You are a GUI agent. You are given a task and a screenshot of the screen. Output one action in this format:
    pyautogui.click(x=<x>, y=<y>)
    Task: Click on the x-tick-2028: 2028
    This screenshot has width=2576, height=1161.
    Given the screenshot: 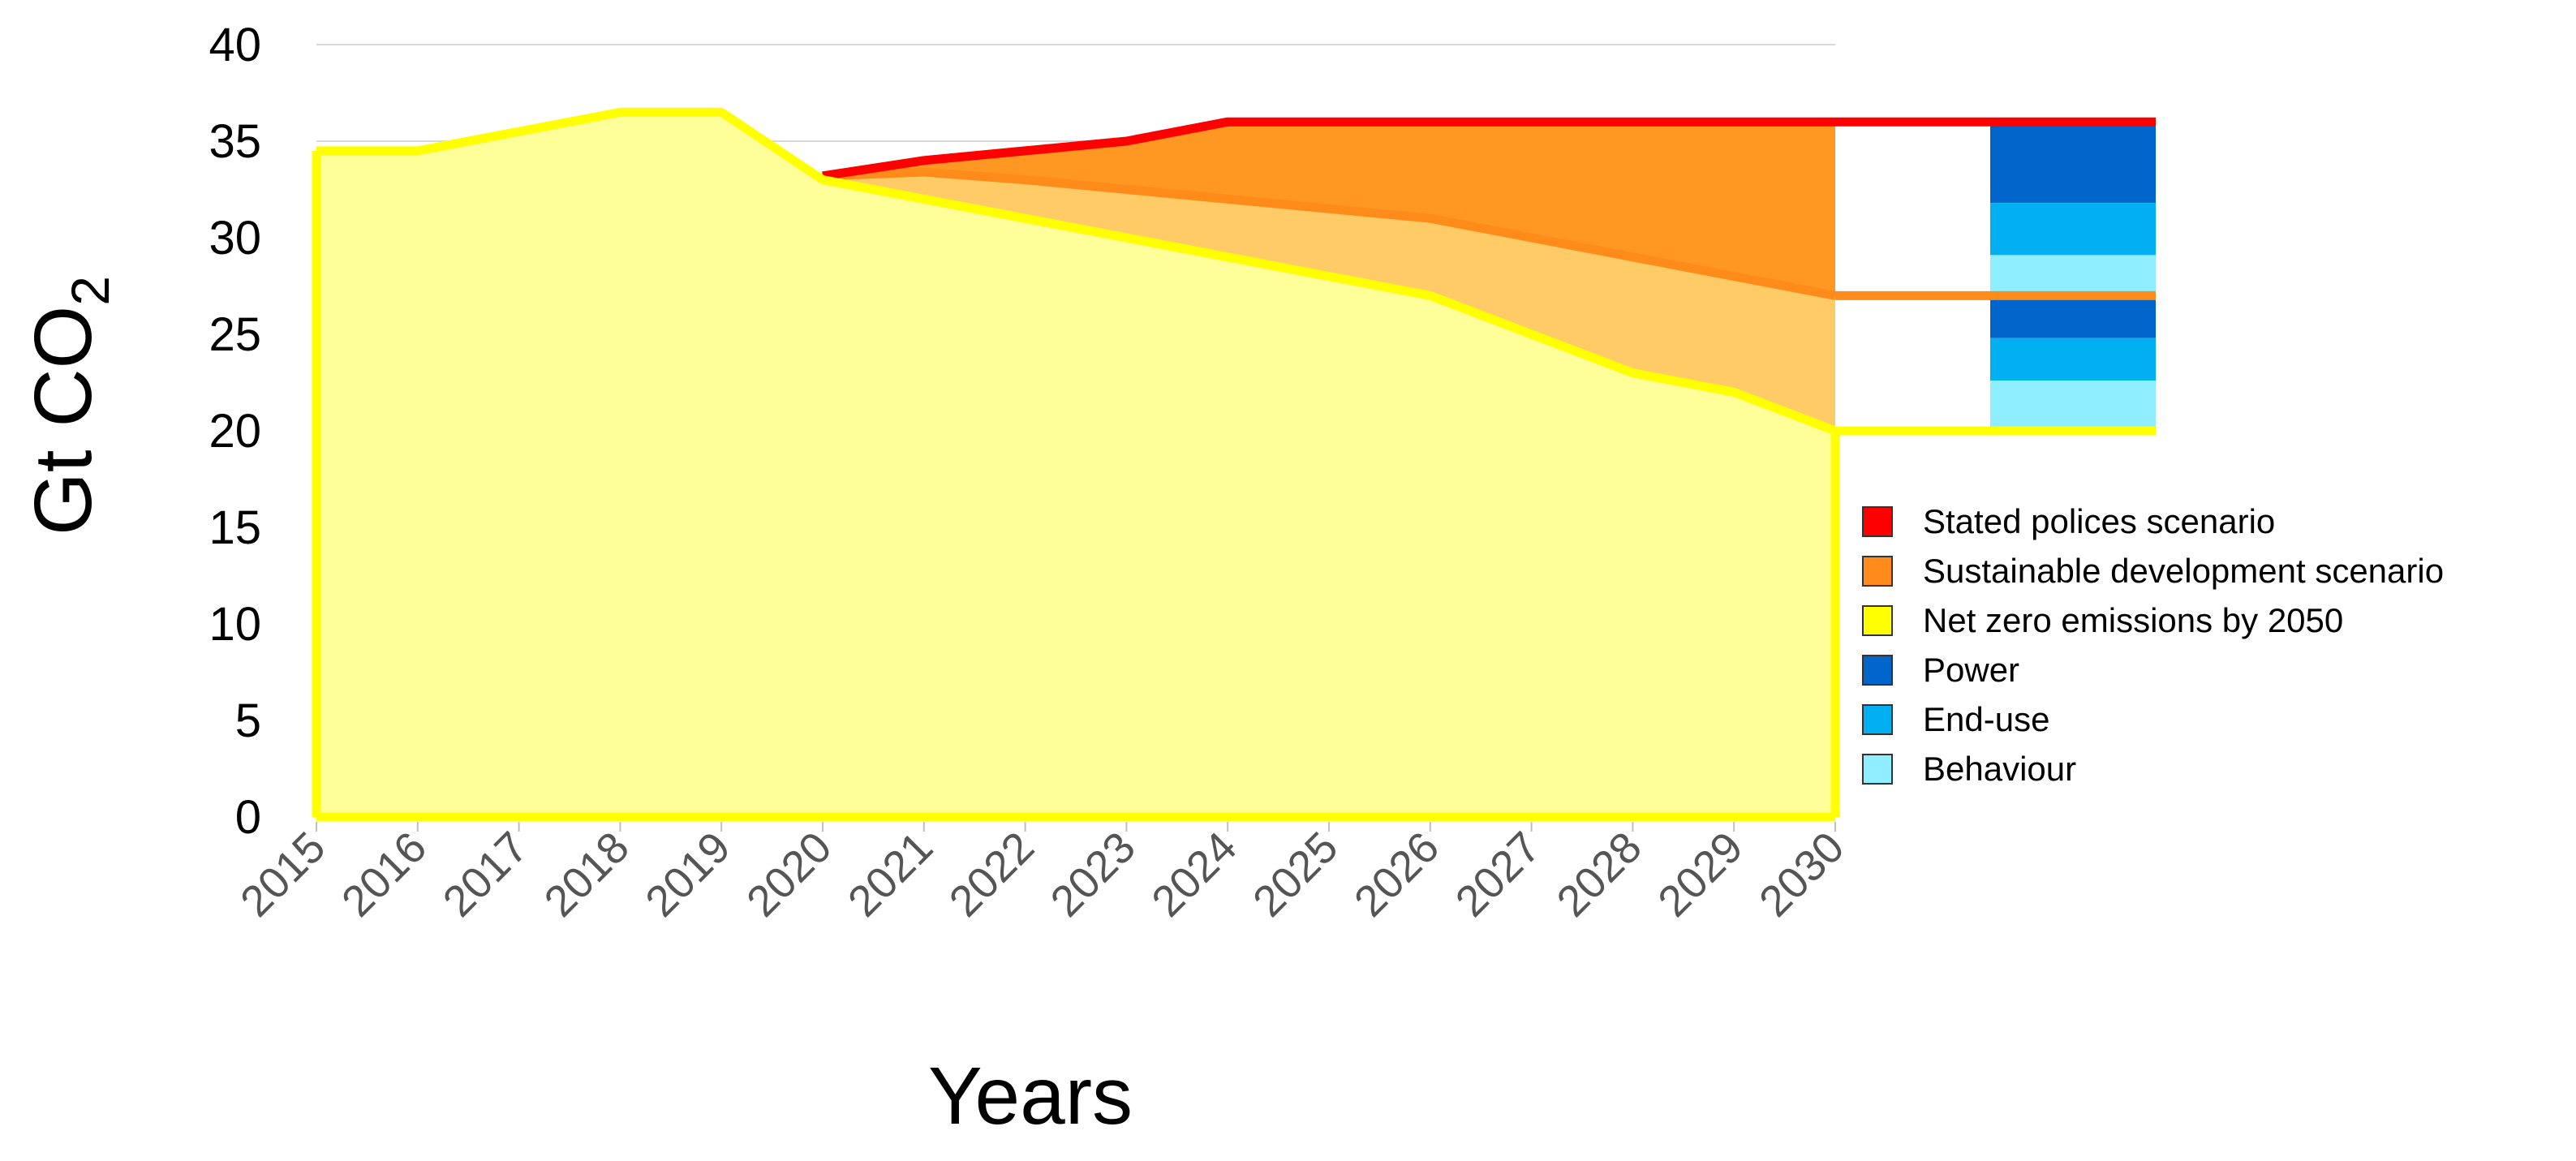 What is the action you would take?
    pyautogui.click(x=1600, y=874)
    